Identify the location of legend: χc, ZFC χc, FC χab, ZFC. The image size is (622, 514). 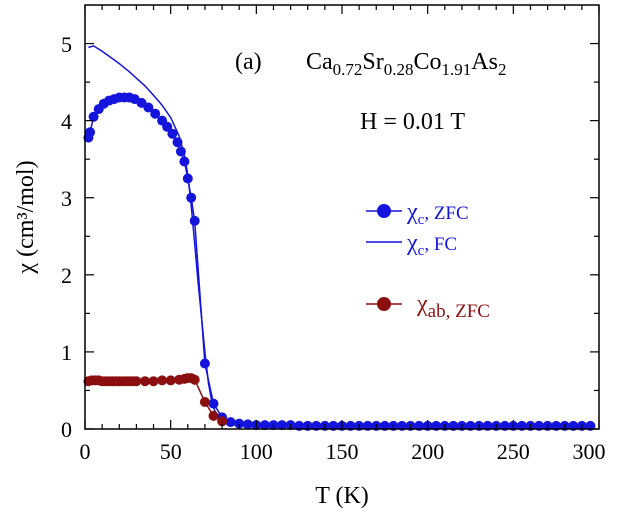
(428, 260).